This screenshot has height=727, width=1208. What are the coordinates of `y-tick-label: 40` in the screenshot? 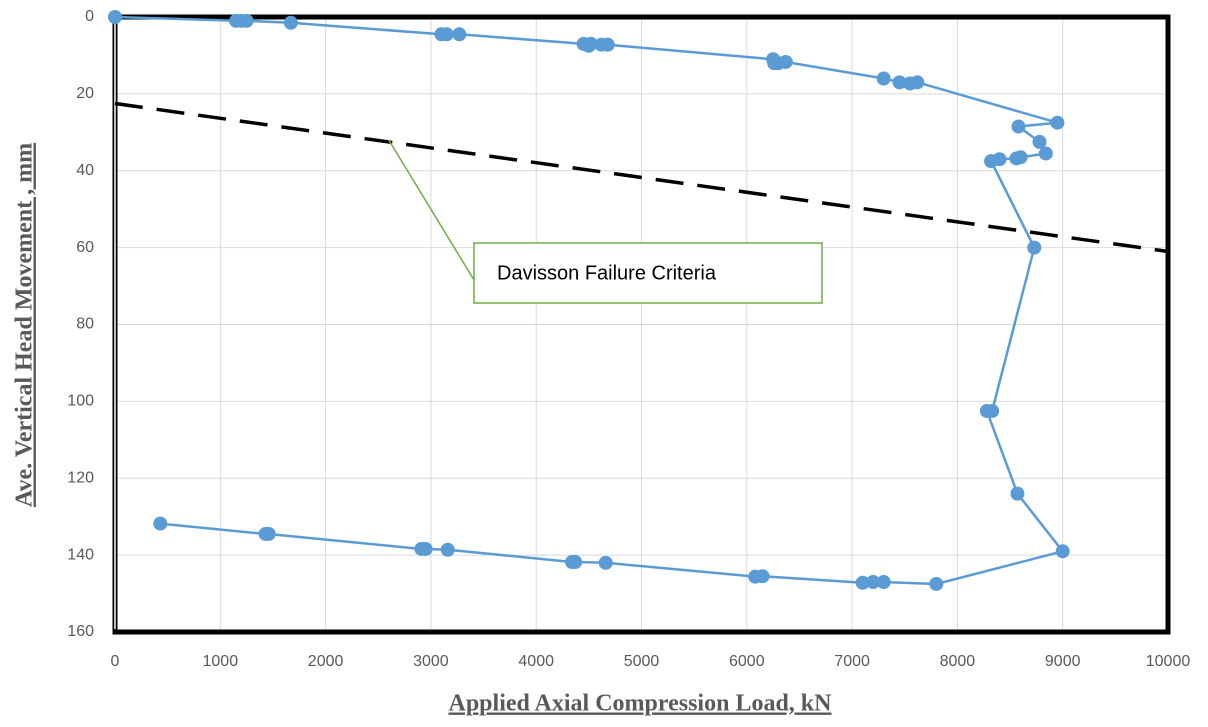 It's located at (85, 170).